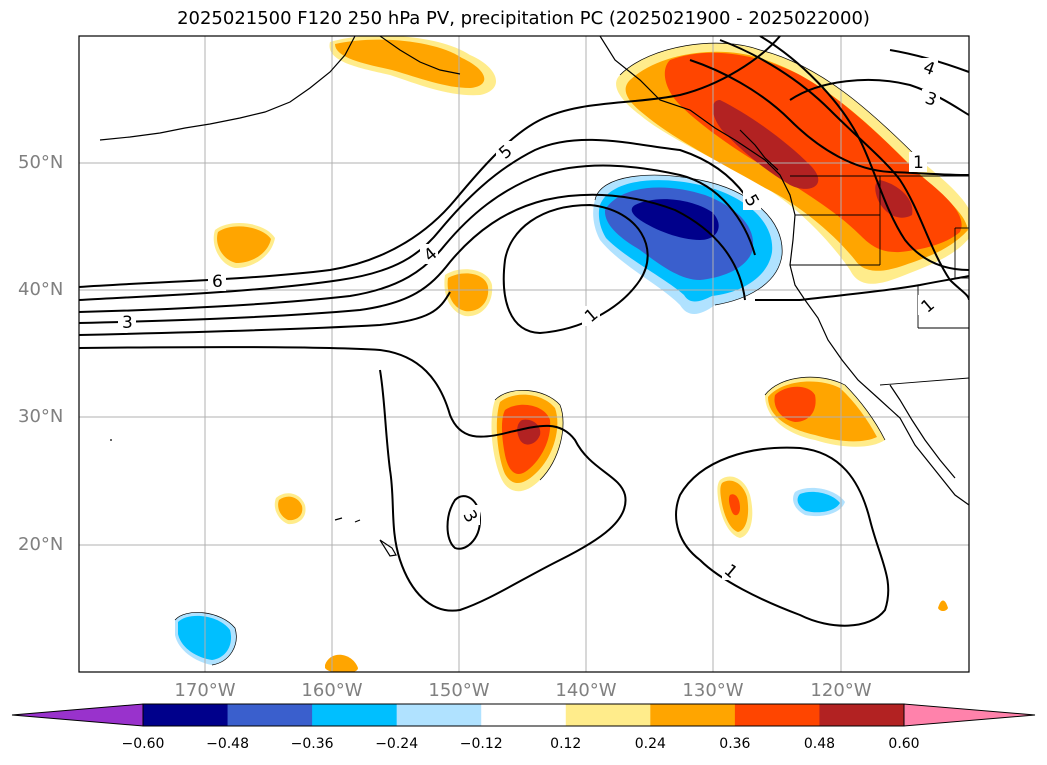 Image resolution: width=1047 pixels, height=765 pixels. Describe the element at coordinates (841, 690) in the screenshot. I see `lon-tick-label: 120°W` at that location.